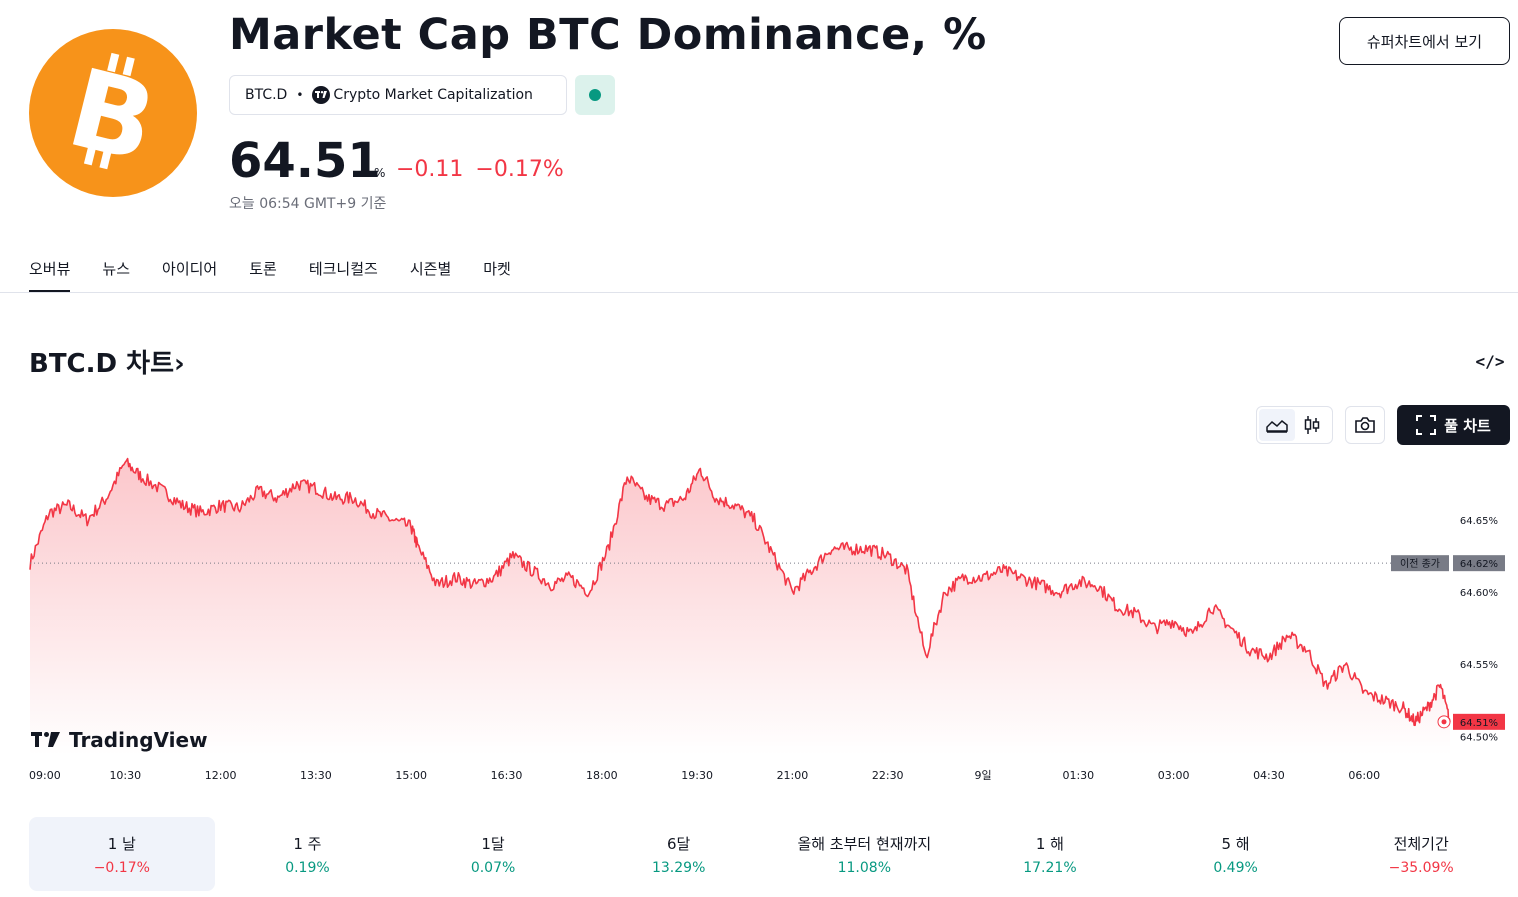  Describe the element at coordinates (679, 843) in the screenshot. I see `period-label: 6달` at that location.